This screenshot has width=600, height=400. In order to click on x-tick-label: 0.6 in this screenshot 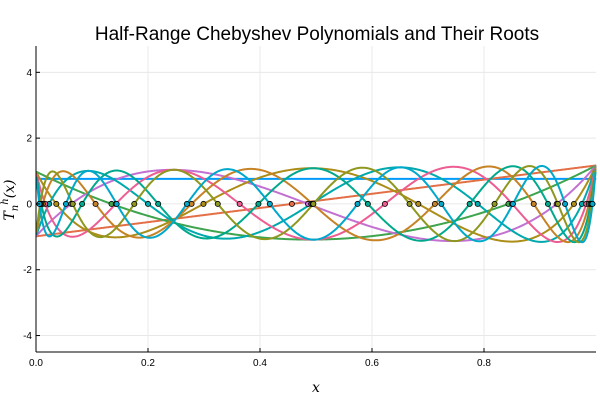, I will do `click(372, 363)`.